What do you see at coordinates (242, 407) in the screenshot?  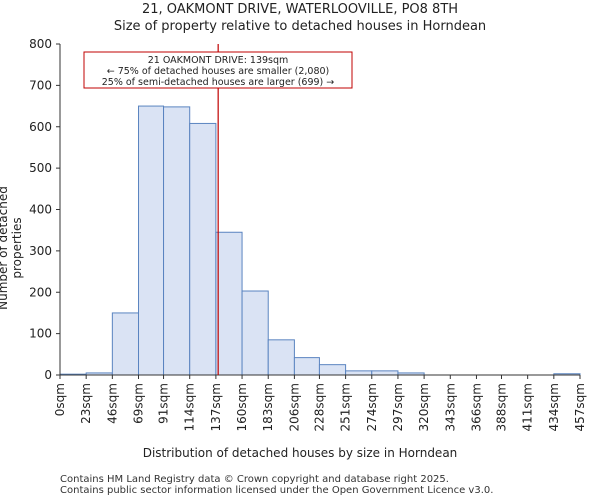 I see `x-tick-label: 160sqm` at bounding box center [242, 407].